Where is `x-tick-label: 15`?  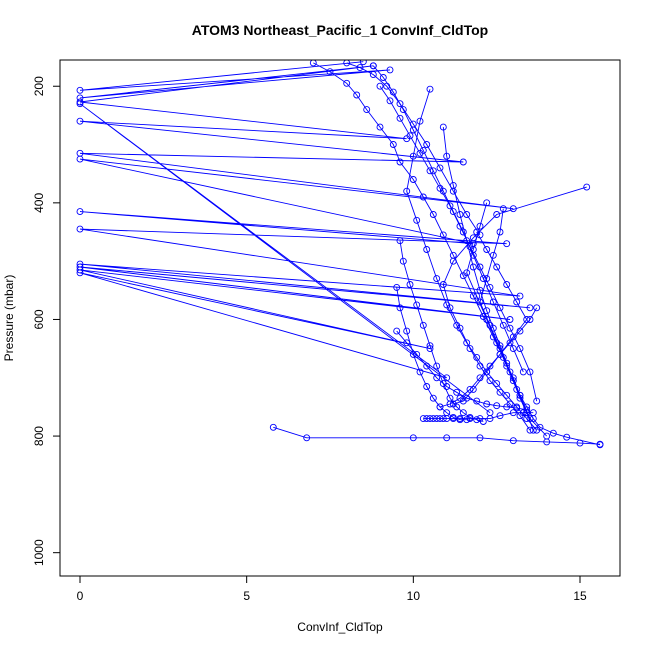
x-tick-label: 15 is located at coordinates (580, 596).